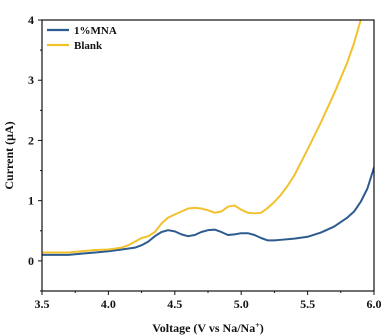  Describe the element at coordinates (31, 20) in the screenshot. I see `y-tick-label: 4` at that location.